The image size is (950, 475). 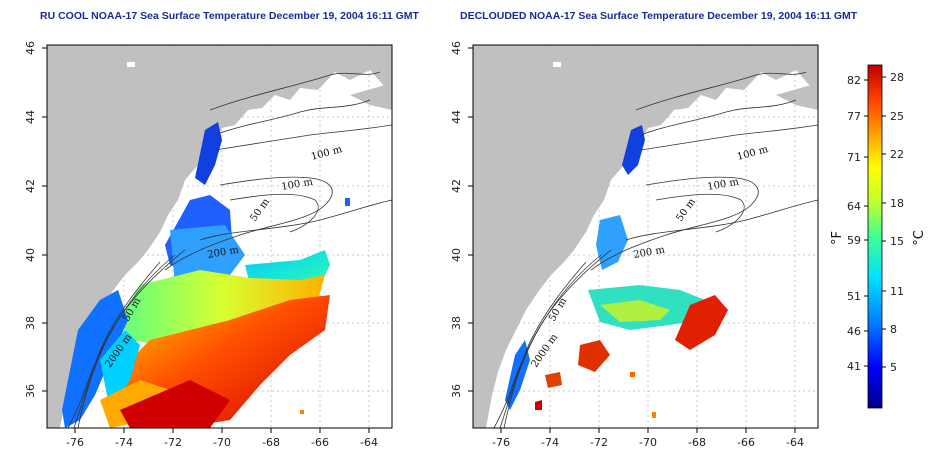 What do you see at coordinates (854, 157) in the screenshot?
I see `fahrenheit-tick: 71` at bounding box center [854, 157].